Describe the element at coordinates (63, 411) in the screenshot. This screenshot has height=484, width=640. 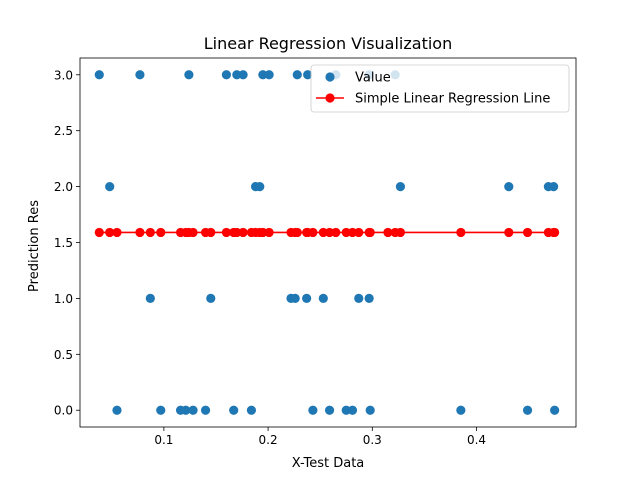
I see `y-tick-label: 0.0` at that location.